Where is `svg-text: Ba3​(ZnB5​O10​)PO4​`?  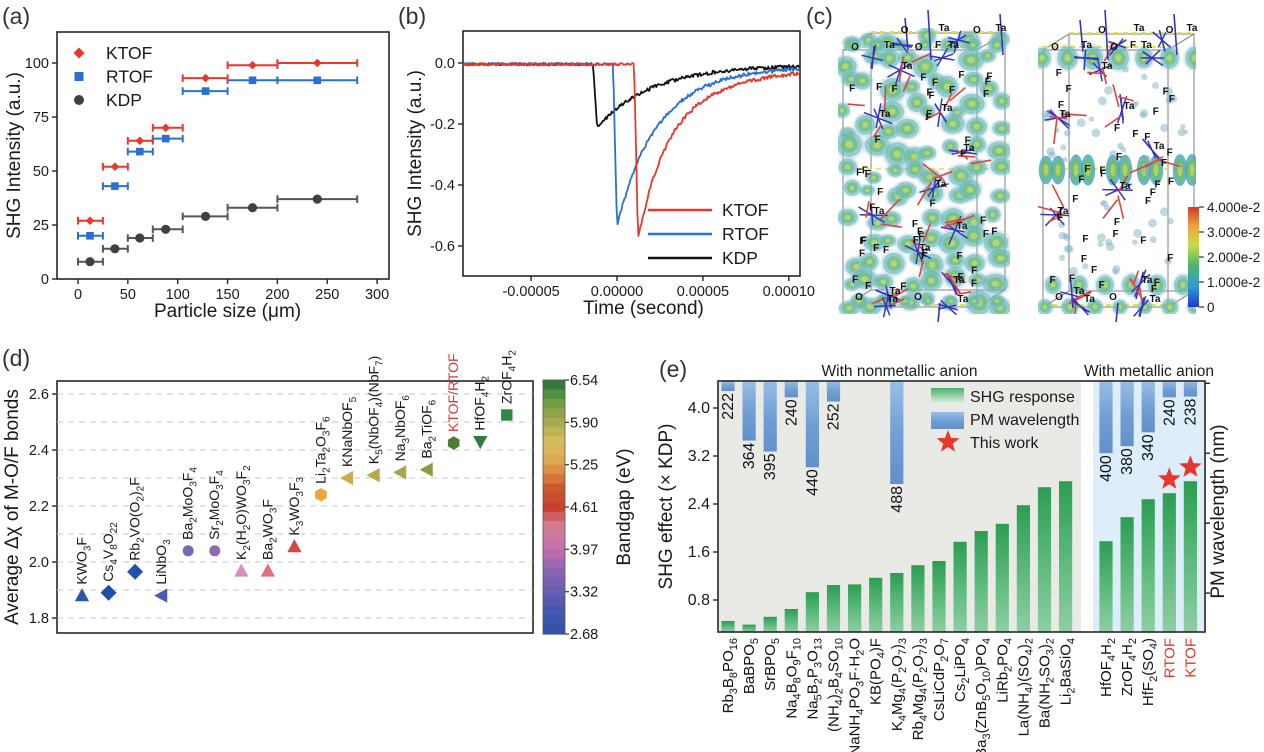 svg-text: Ba3​(ZnB5​O10​)PO4​ is located at coordinates (983, 695).